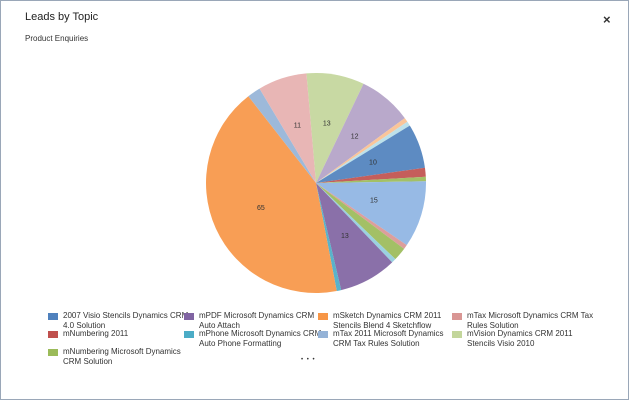 The width and height of the screenshot is (629, 400). Describe the element at coordinates (355, 136) in the screenshot. I see `data-label: 12` at that location.